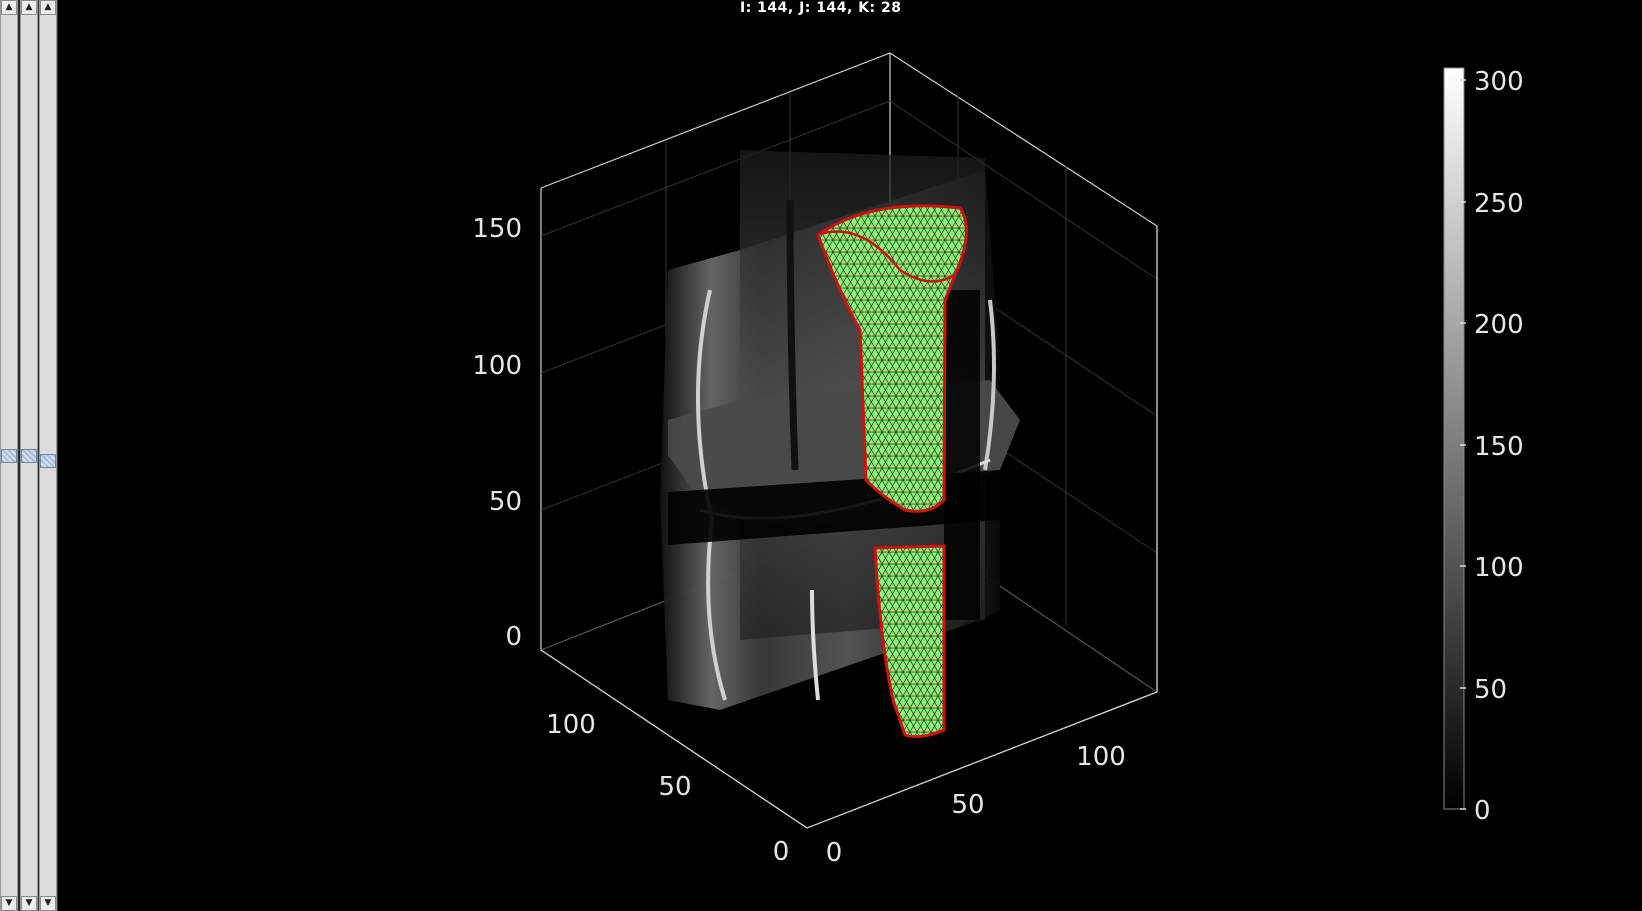  I want to click on y-axis-ticks: 0 50 100, so click(667, 788).